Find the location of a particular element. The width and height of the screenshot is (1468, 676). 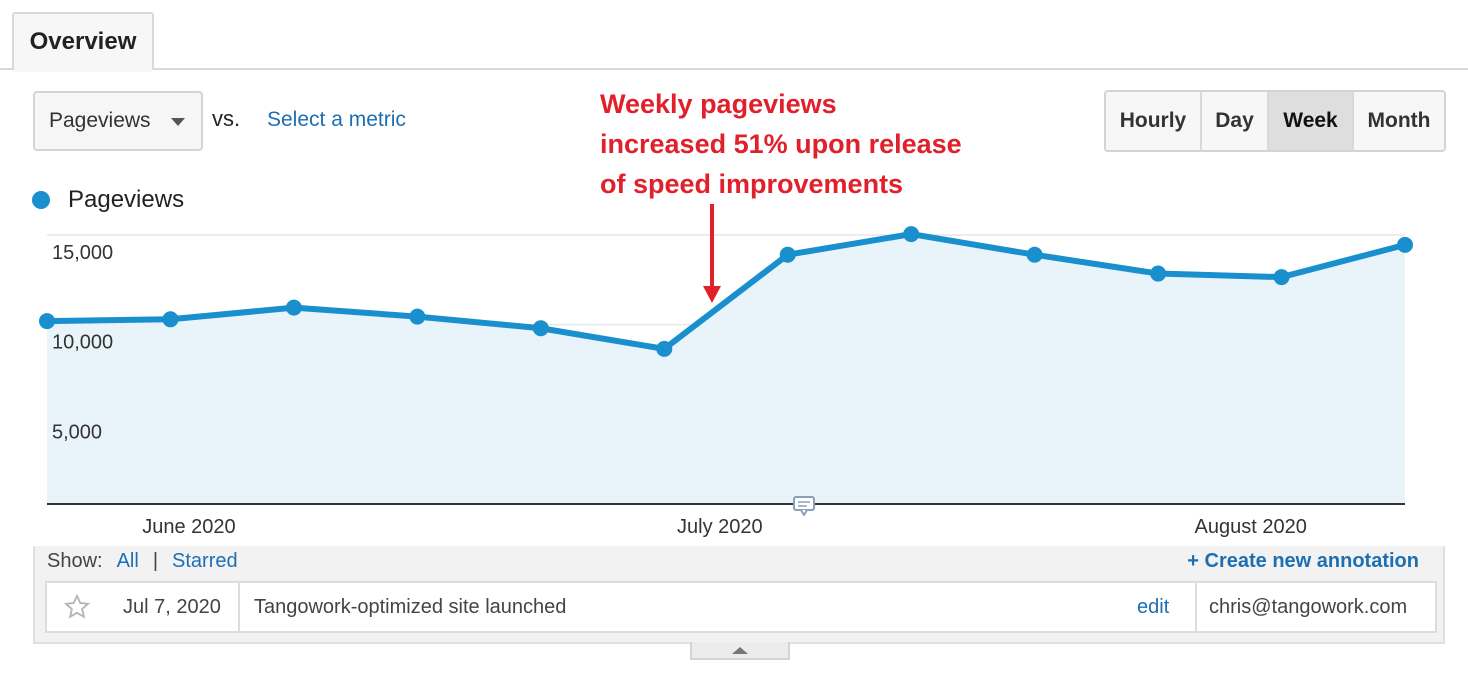

star-icon is located at coordinates (77, 606).